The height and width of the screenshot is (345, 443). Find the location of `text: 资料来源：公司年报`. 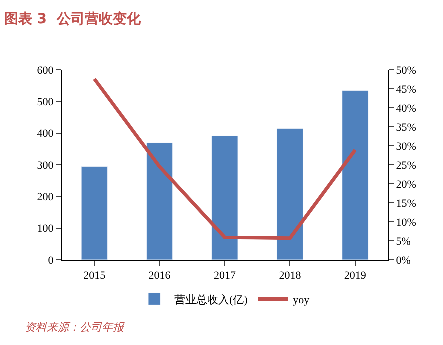

text: 资料来源：公司年报 is located at coordinates (75, 327).